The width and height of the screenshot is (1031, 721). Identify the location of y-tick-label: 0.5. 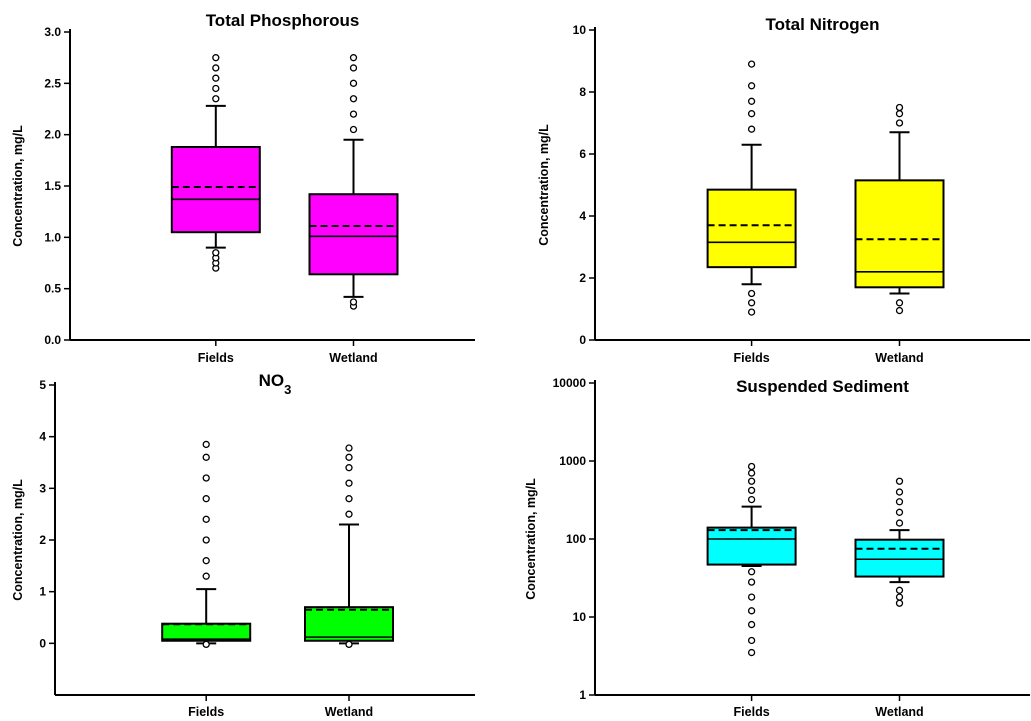
(52, 289).